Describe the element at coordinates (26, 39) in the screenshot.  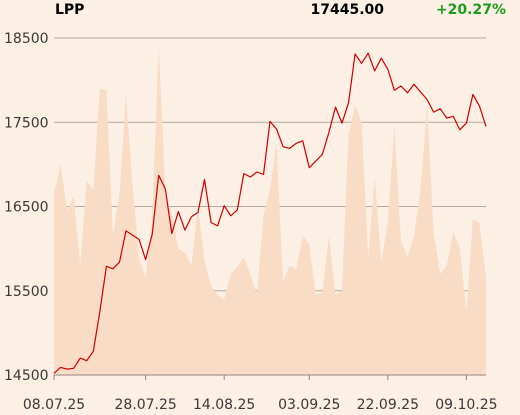
I see `y-tick-label: 18500` at that location.